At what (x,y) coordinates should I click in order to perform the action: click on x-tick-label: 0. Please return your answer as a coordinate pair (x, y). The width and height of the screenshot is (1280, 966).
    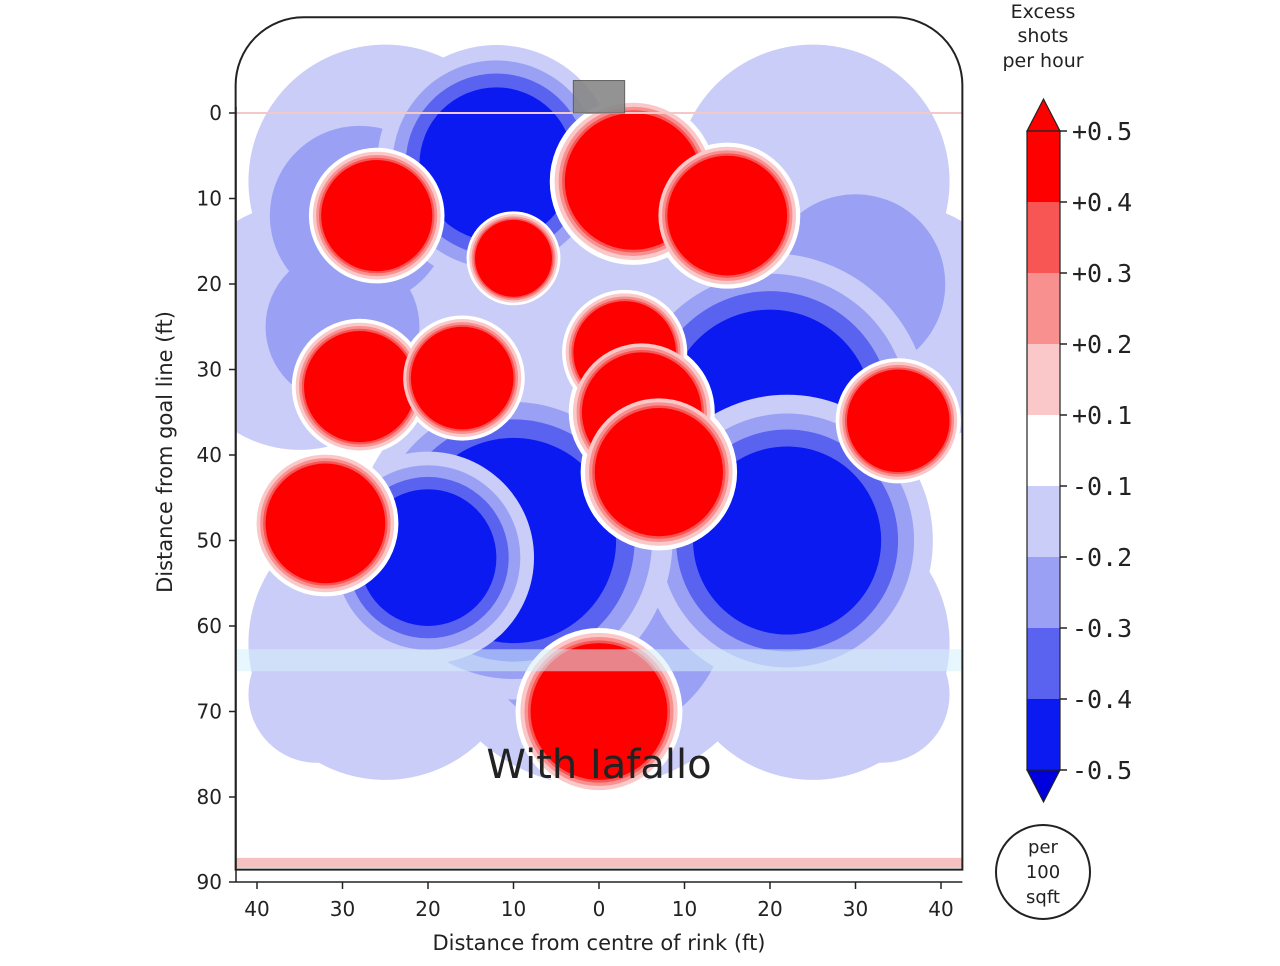
    Looking at the image, I should click on (599, 909).